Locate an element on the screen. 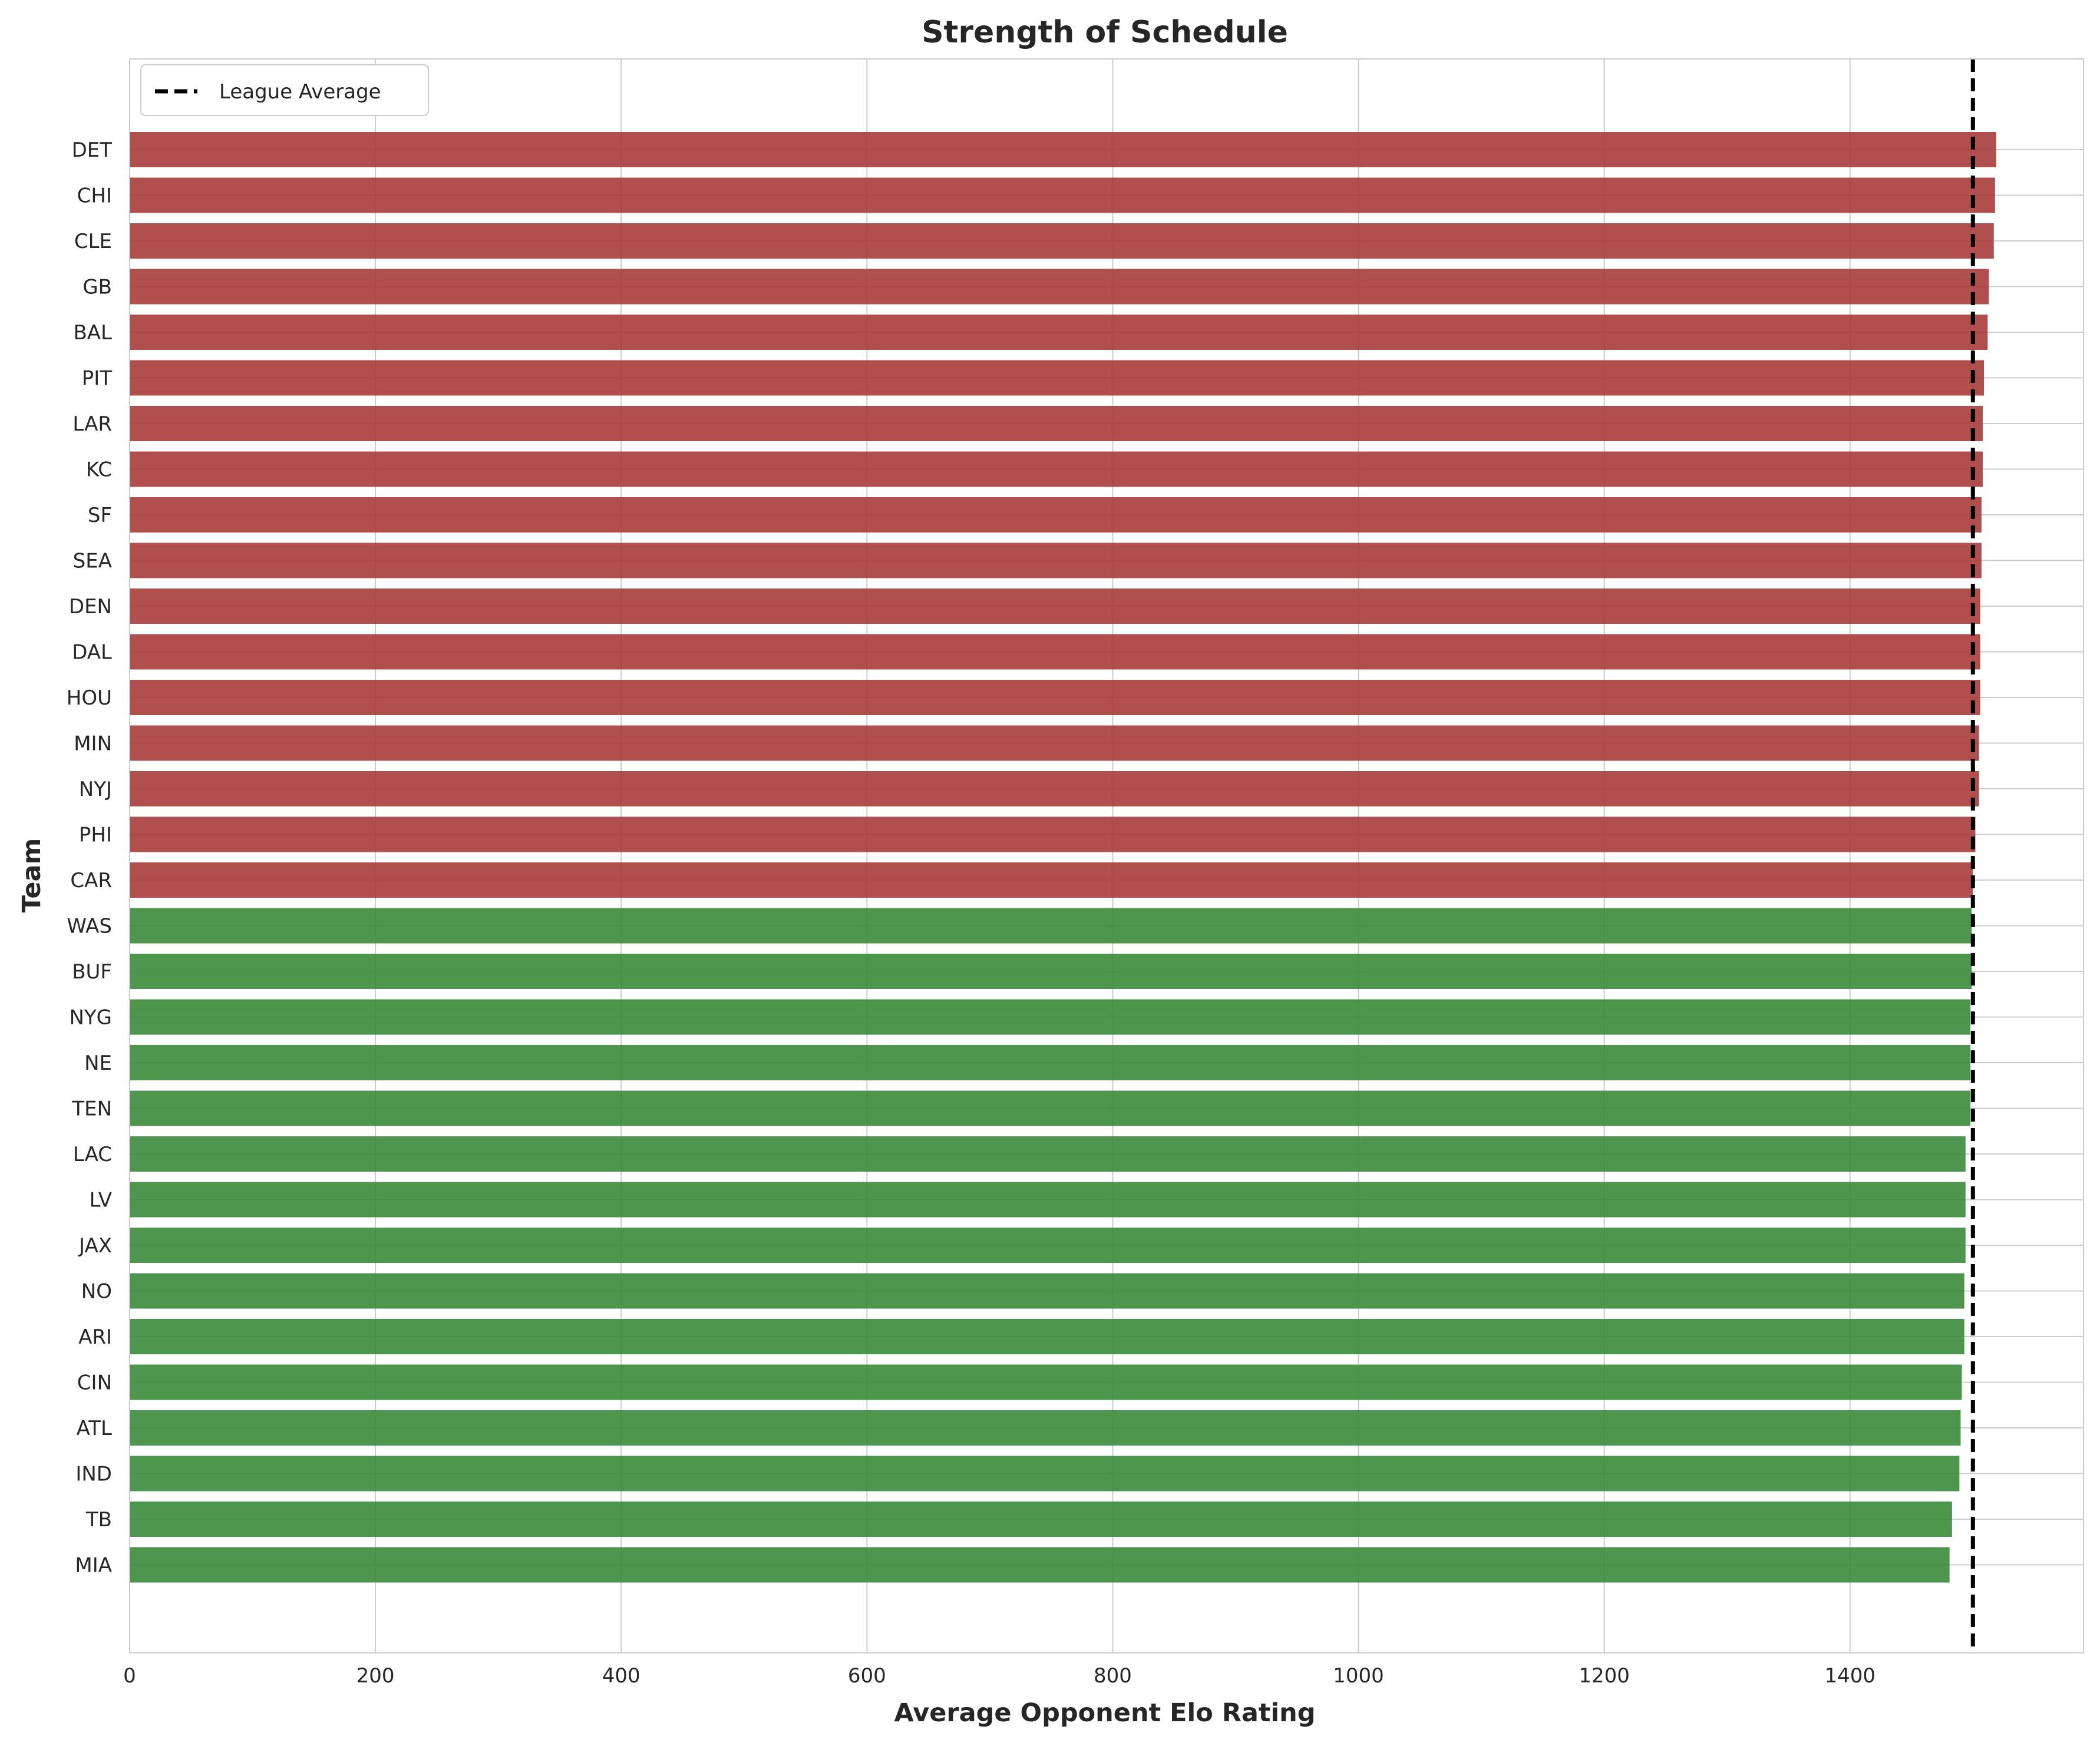 The image size is (2100, 1746). y-tick-label: NE is located at coordinates (98, 1063).